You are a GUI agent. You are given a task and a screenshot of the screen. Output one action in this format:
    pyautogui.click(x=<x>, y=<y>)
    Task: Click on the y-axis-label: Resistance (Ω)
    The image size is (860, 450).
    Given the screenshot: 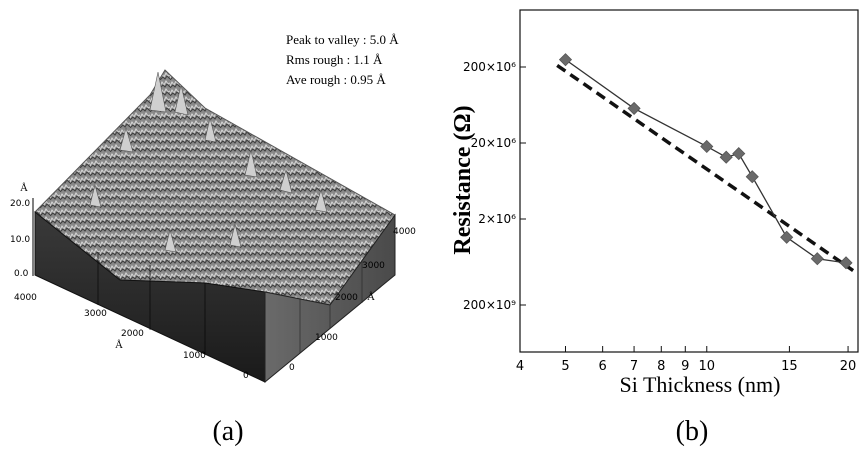 What is the action you would take?
    pyautogui.click(x=463, y=179)
    